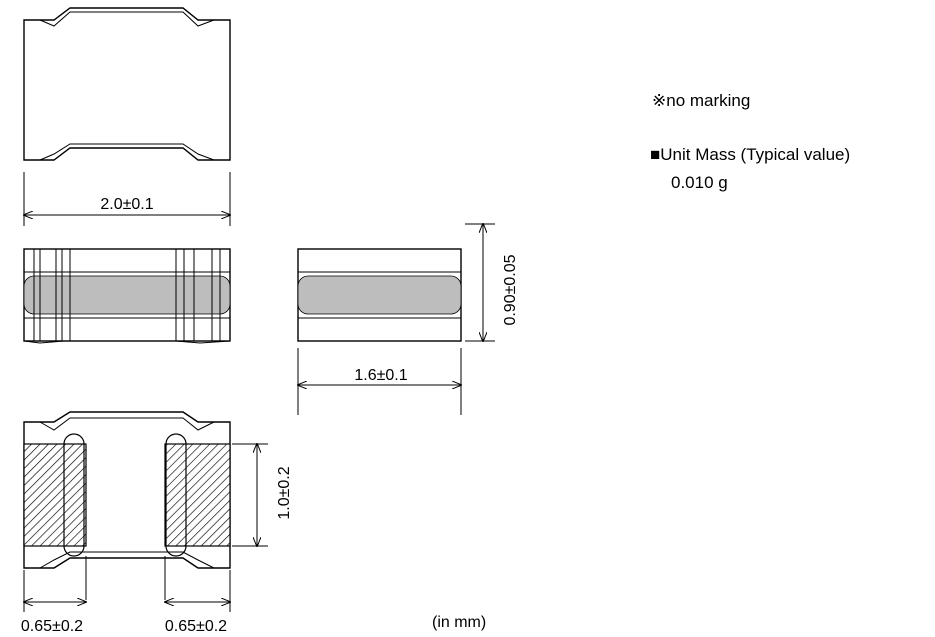 This screenshot has height=637, width=935. I want to click on top-view, so click(127, 84).